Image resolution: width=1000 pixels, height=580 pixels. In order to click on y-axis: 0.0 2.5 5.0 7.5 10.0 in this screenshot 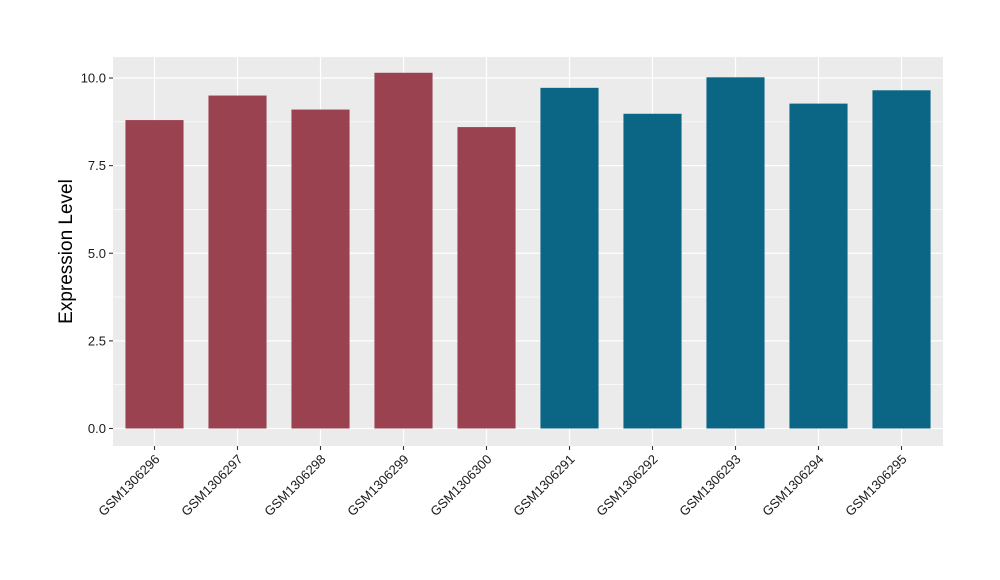, I will do `click(97, 253)`.